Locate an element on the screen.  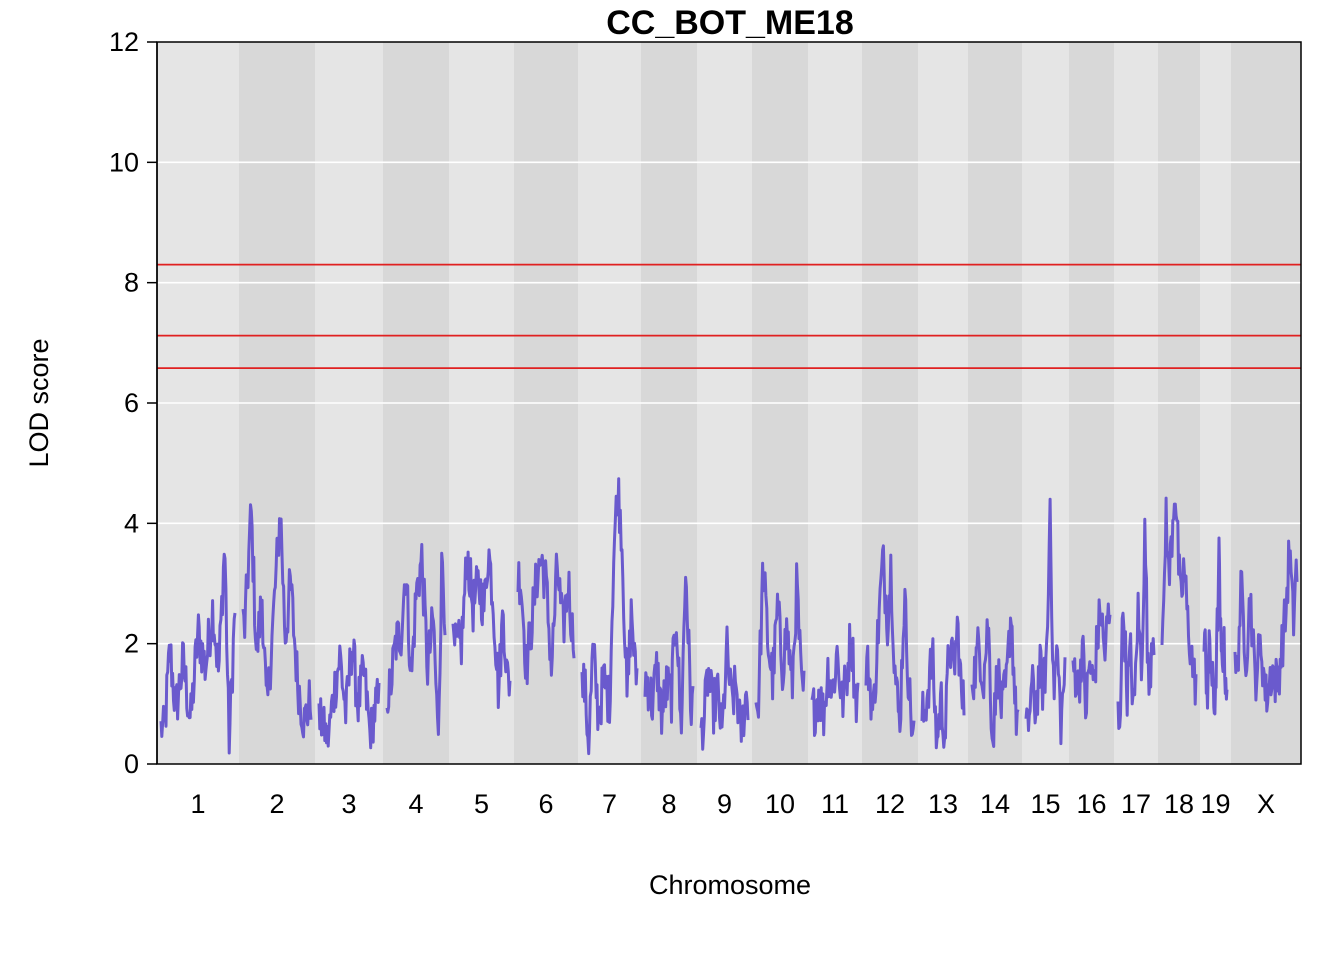
x-tick-label: 19 is located at coordinates (1215, 804).